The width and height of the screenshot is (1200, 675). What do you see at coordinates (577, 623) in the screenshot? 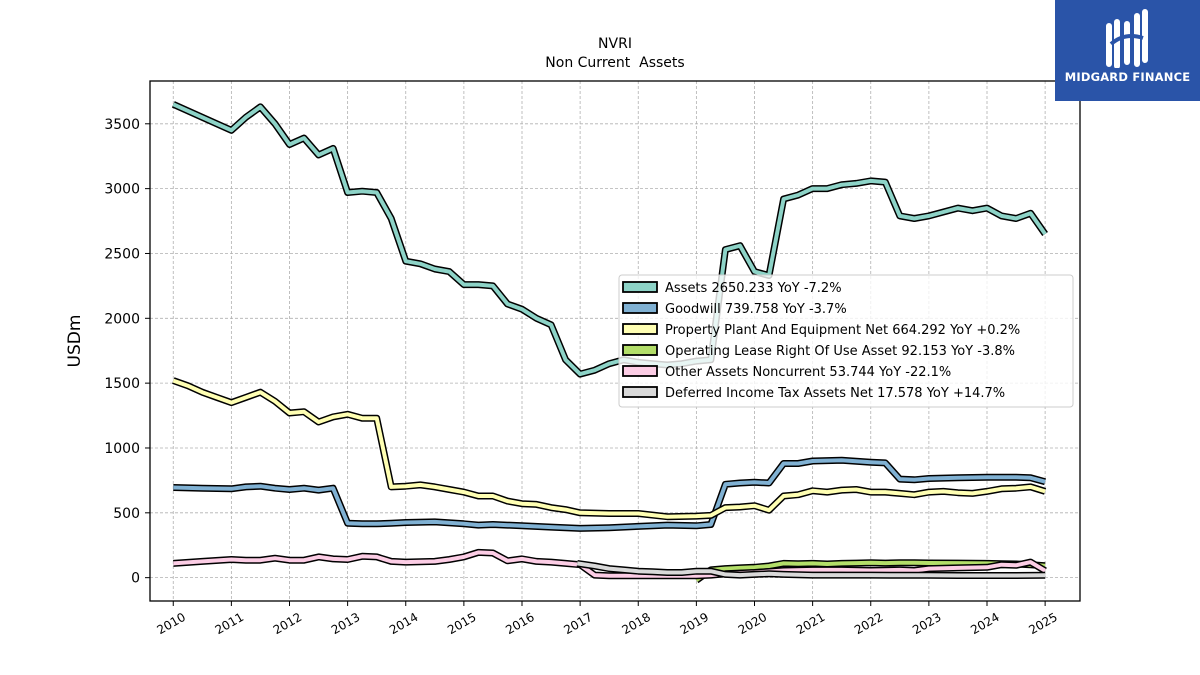
I see `x-tick-label: 2017` at bounding box center [577, 623].